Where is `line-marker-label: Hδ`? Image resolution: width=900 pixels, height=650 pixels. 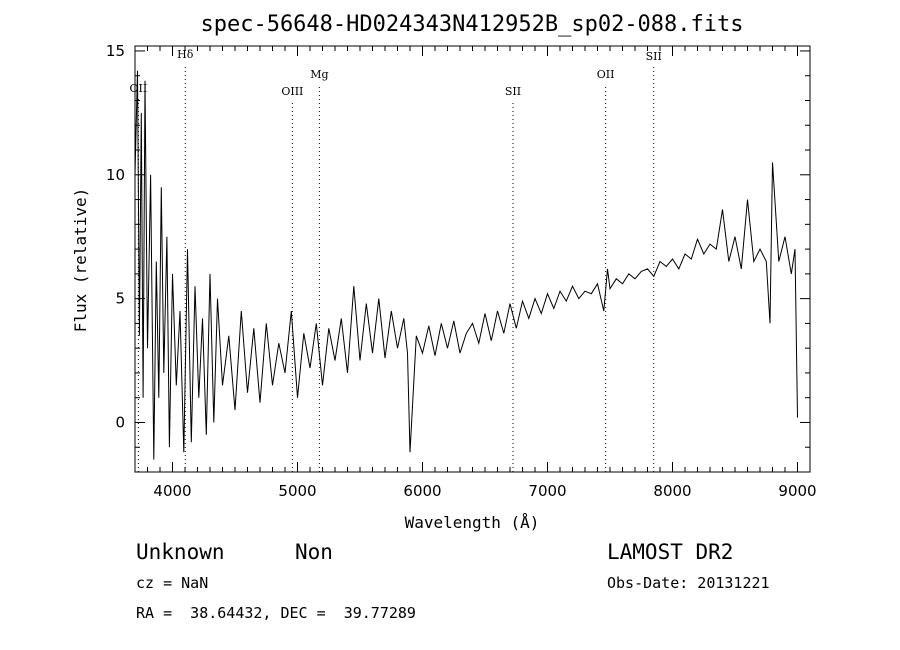 line-marker-label: Hδ is located at coordinates (185, 54).